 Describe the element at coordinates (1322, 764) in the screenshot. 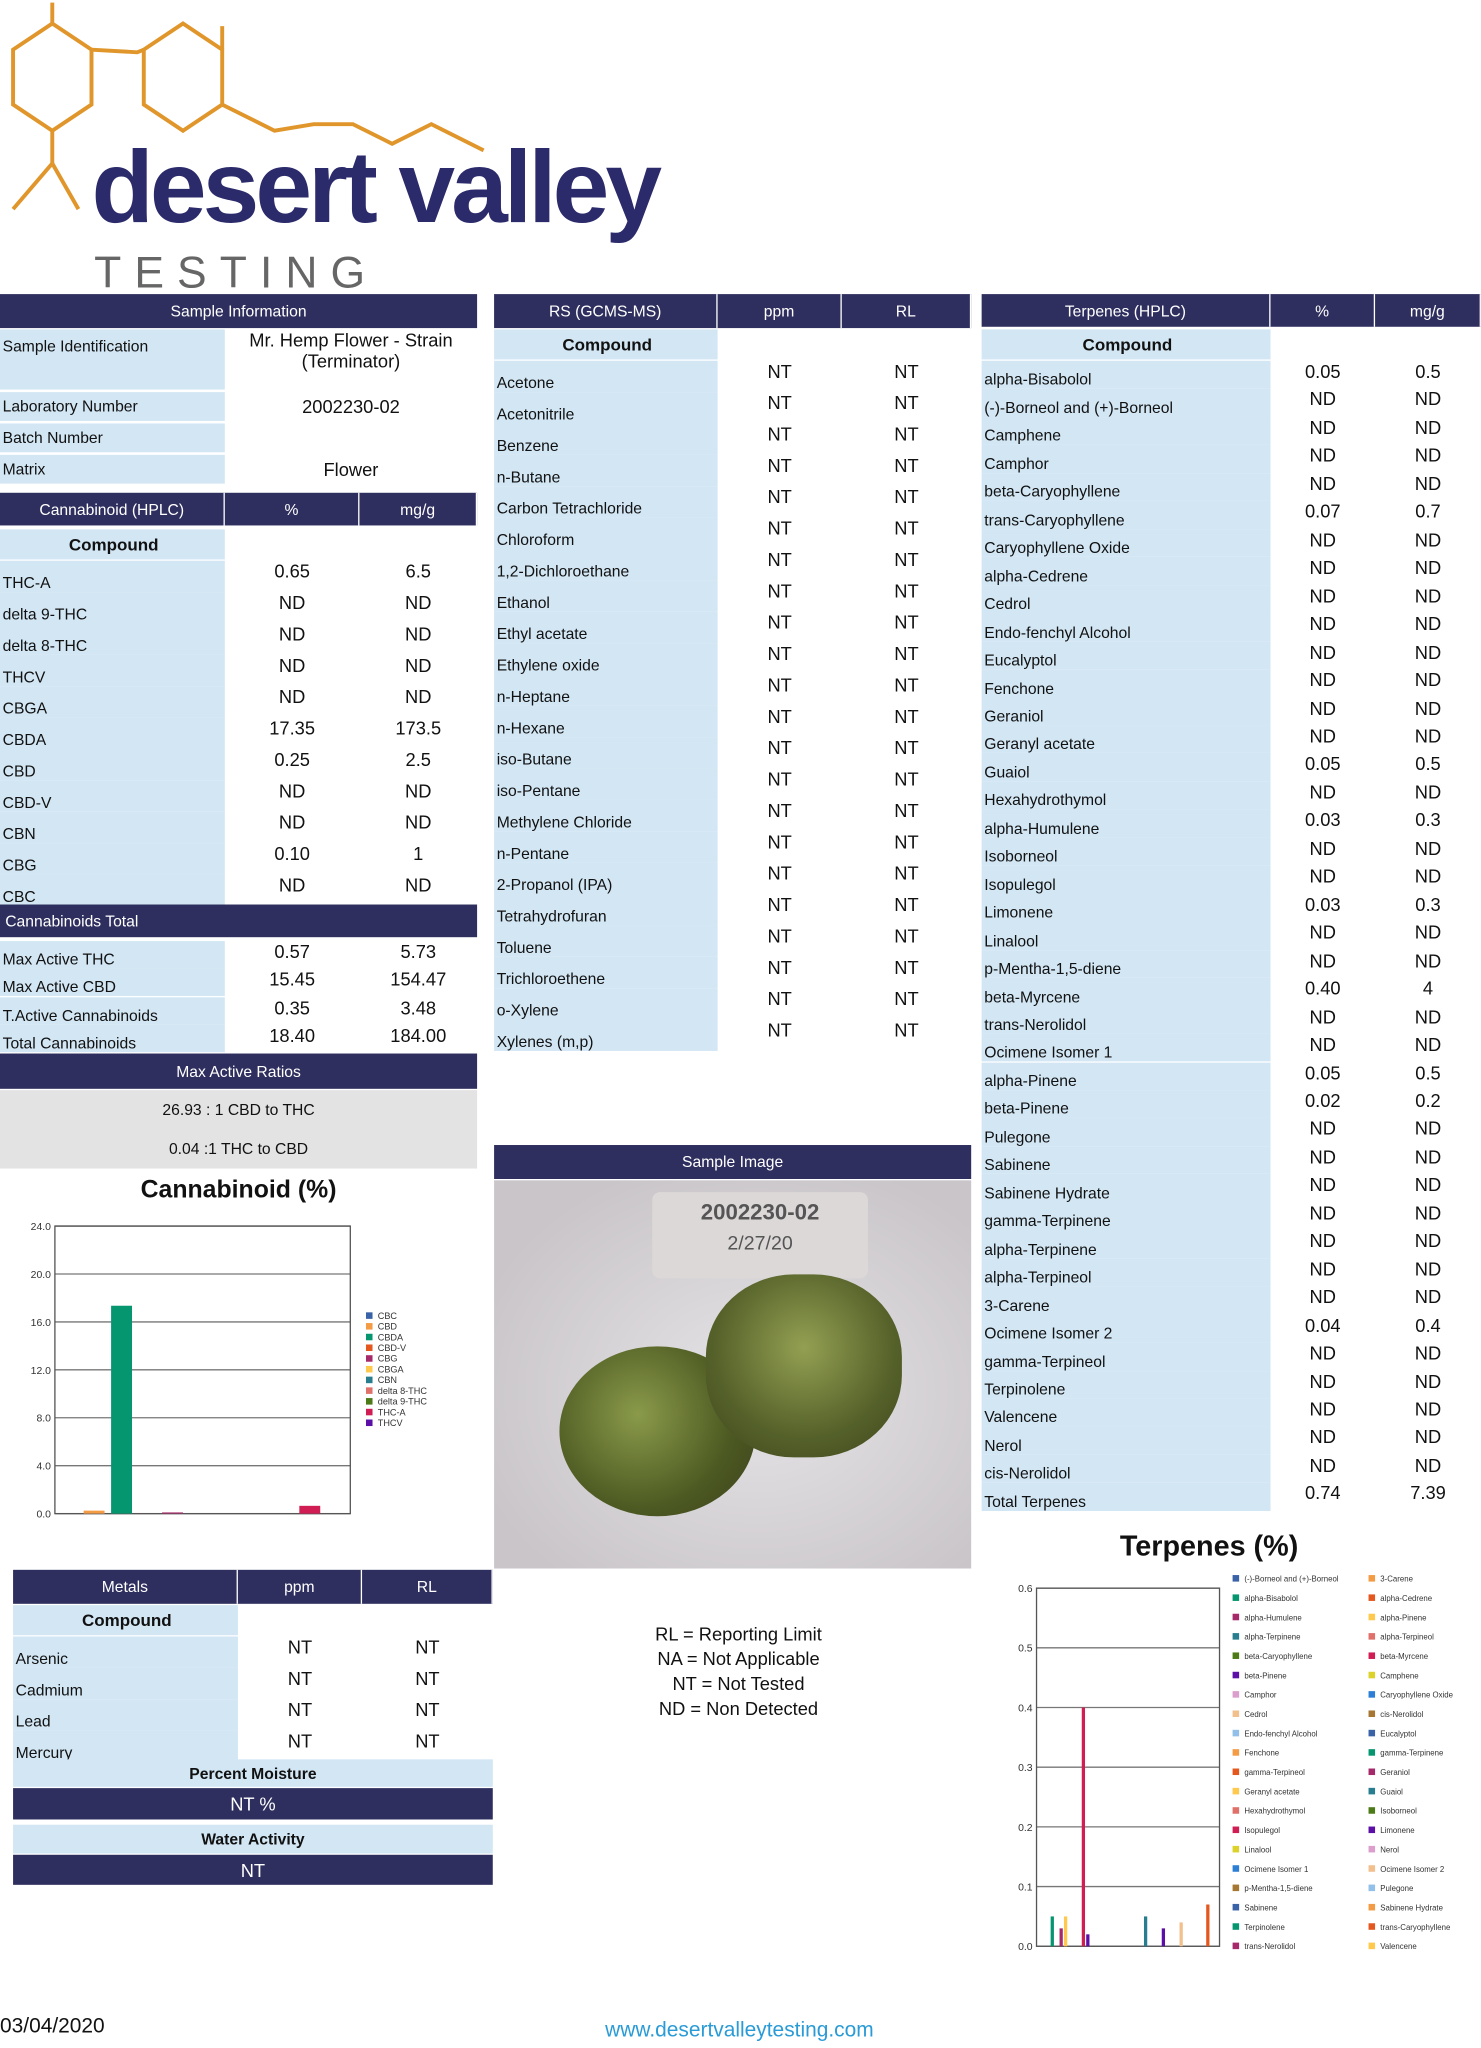

I see `value-cell: 0.05` at that location.